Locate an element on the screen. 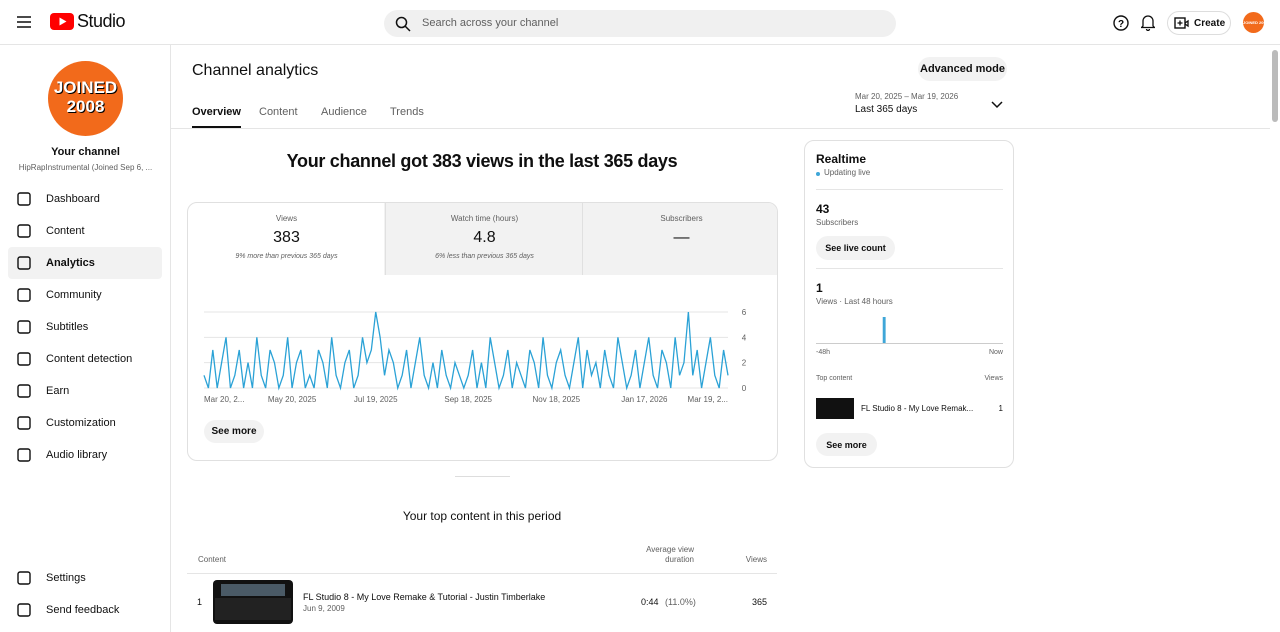 This screenshot has width=1280, height=632. live-count-button: See live count is located at coordinates (855, 248).